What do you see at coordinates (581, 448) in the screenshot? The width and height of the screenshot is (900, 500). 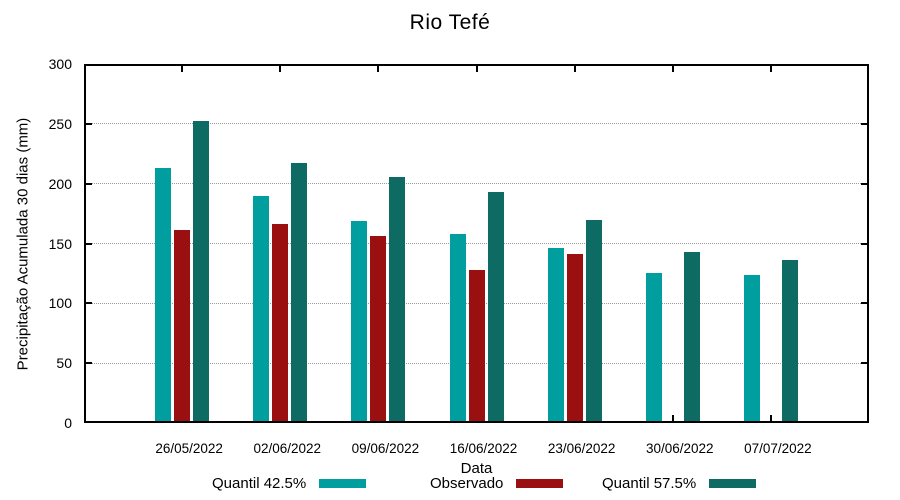 I see `x-tick-label-4: 23/06/2022` at bounding box center [581, 448].